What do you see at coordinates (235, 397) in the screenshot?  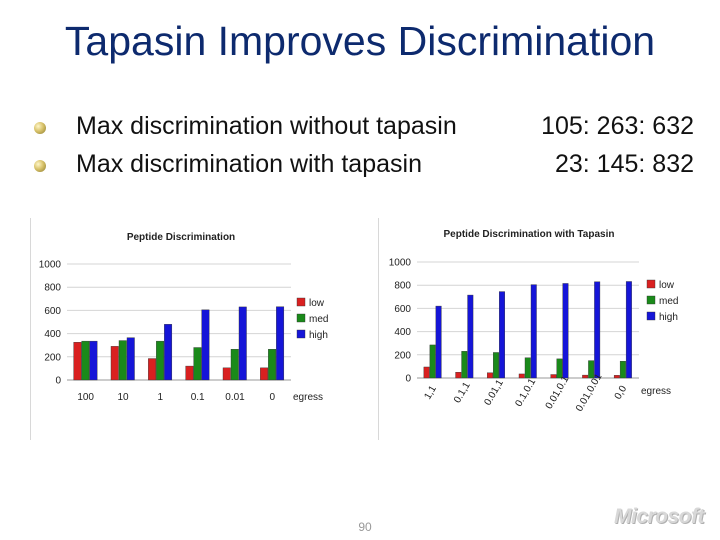 I see `x-tick-label: 0.01` at bounding box center [235, 397].